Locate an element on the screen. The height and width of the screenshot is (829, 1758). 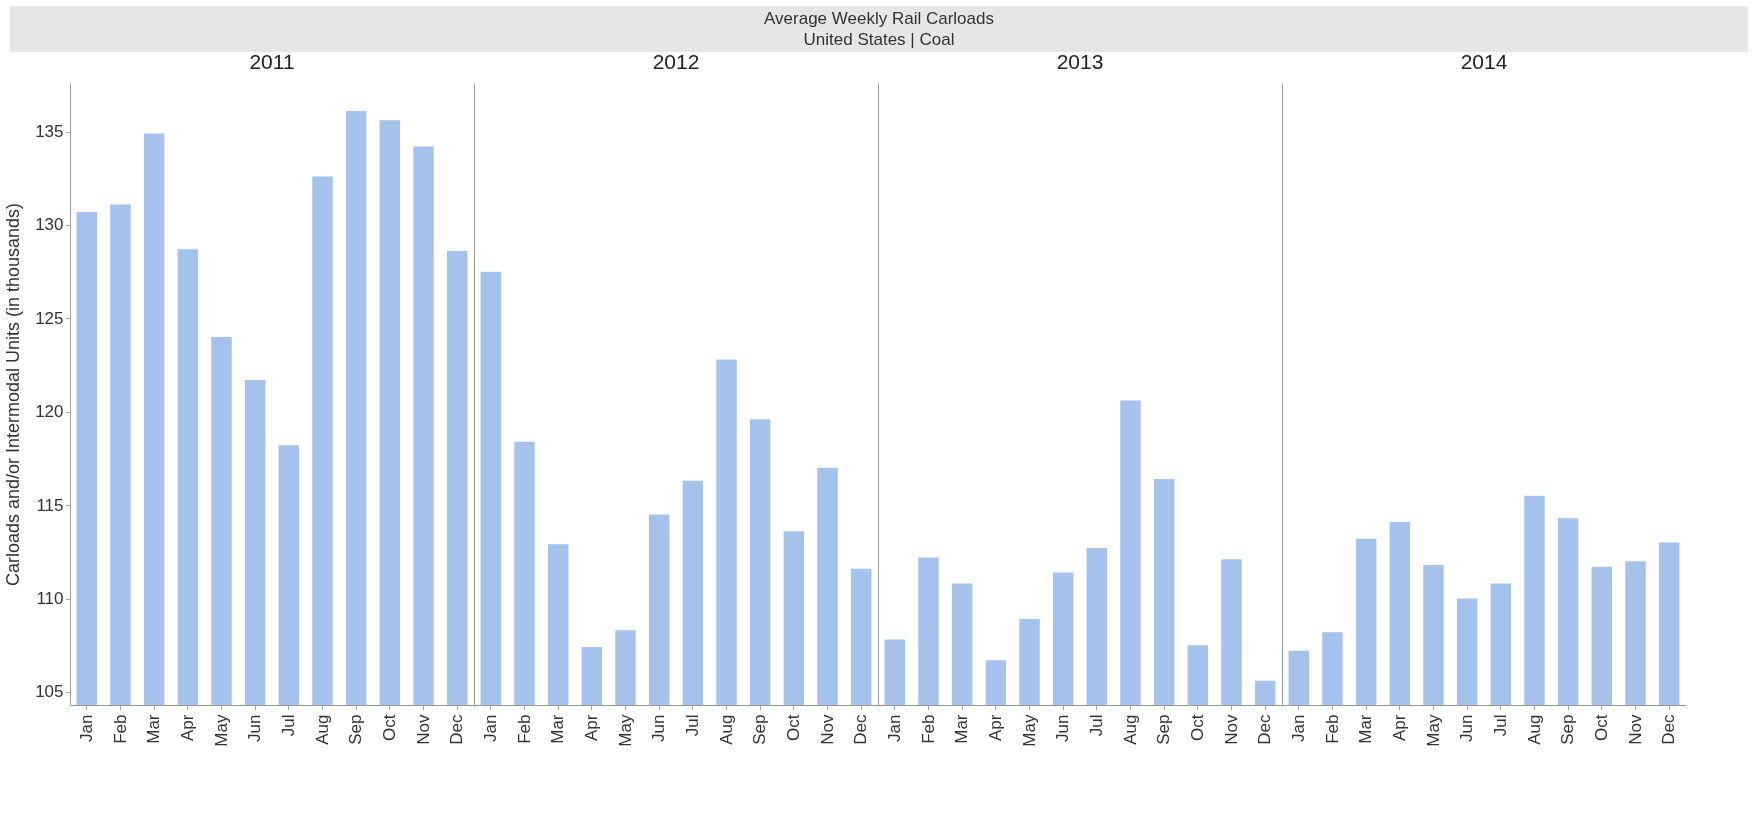
text: Average Weekly Rail Carloads is located at coordinates (879, 18).